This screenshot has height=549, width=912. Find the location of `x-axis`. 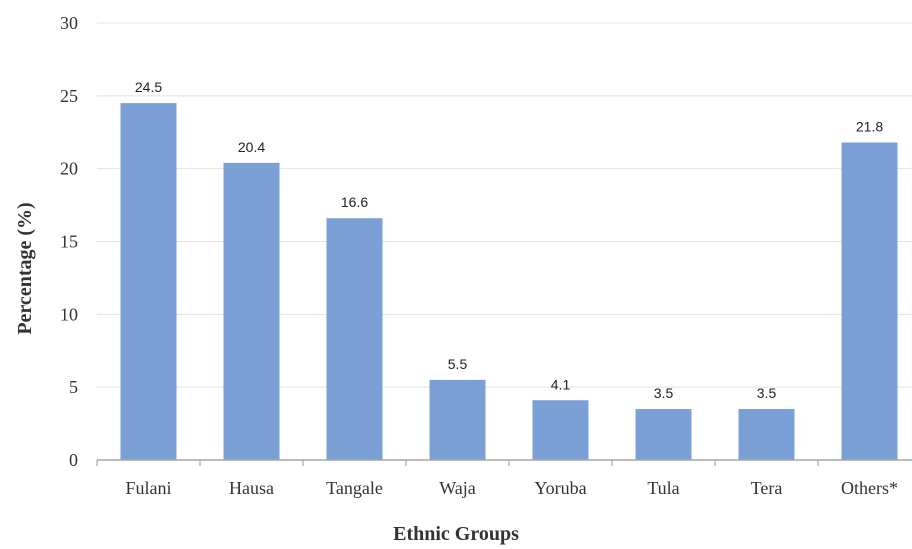

x-axis is located at coordinates (504, 462).